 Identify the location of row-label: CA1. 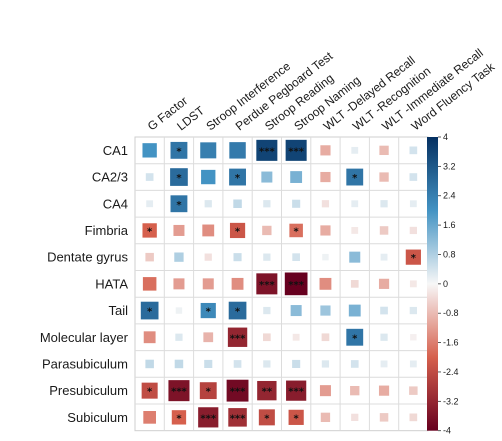
(115, 150).